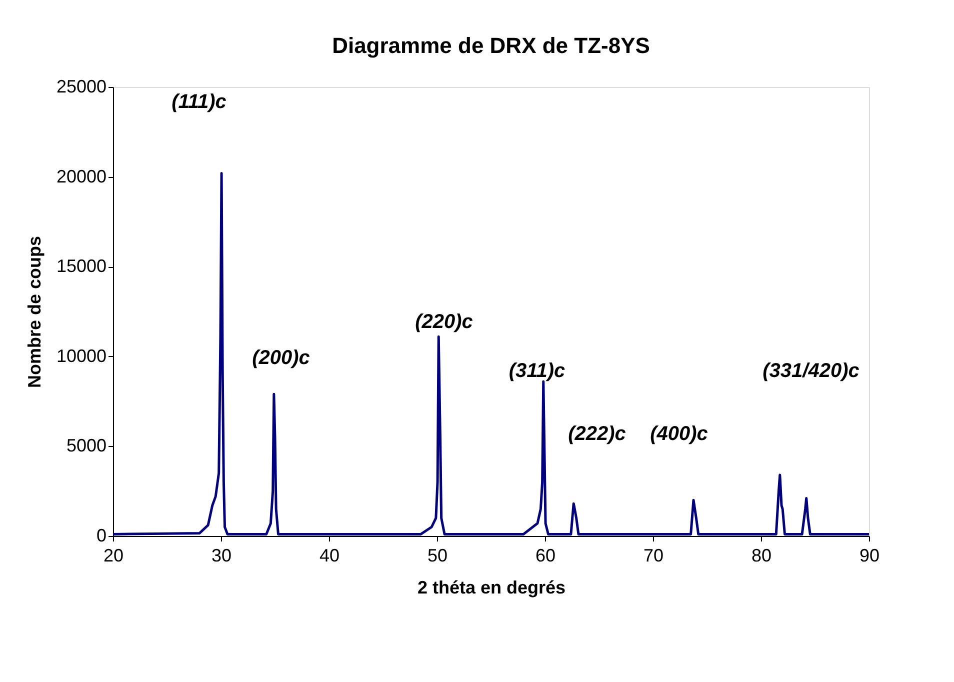  Describe the element at coordinates (545, 556) in the screenshot. I see `x-tick-label: 60` at that location.